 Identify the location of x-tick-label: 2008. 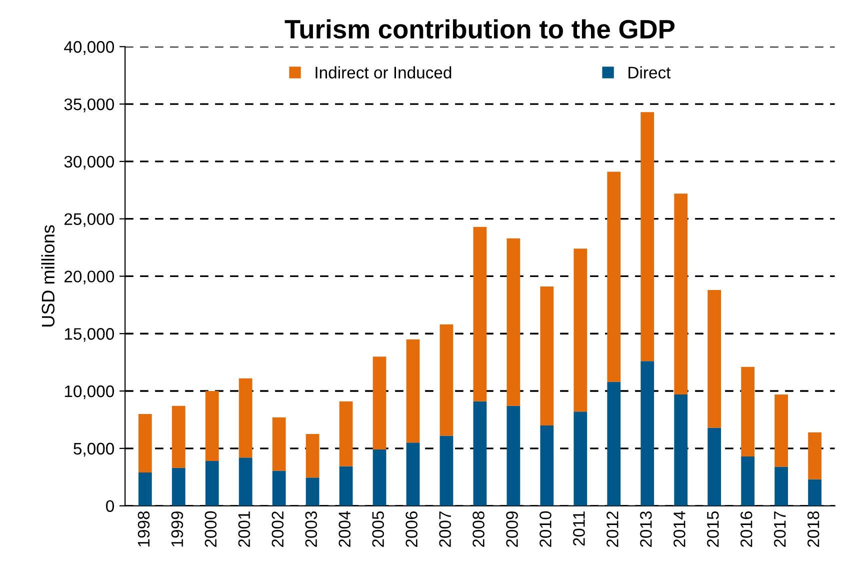
(478, 529).